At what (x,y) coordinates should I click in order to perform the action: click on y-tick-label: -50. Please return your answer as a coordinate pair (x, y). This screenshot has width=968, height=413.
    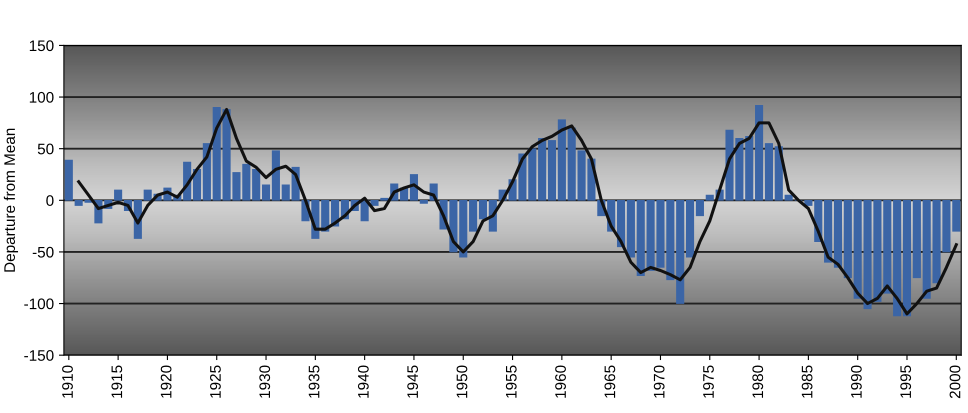
    Looking at the image, I should click on (43, 252).